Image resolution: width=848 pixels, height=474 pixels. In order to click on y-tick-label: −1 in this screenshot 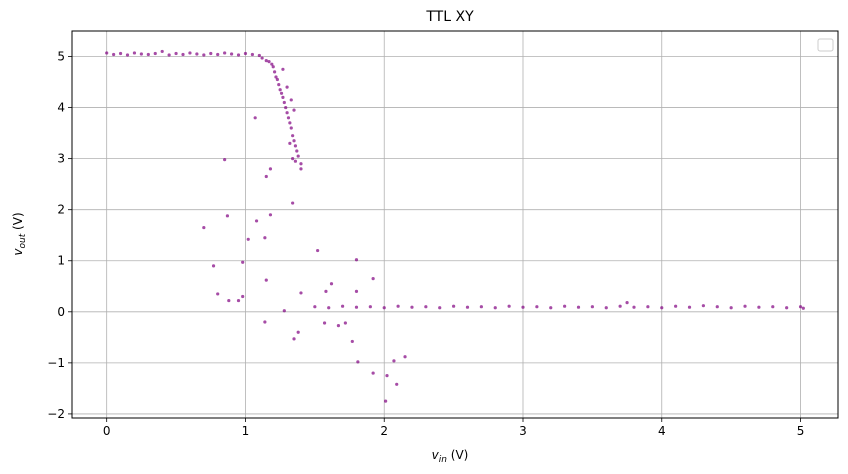, I will do `click(56, 363)`.